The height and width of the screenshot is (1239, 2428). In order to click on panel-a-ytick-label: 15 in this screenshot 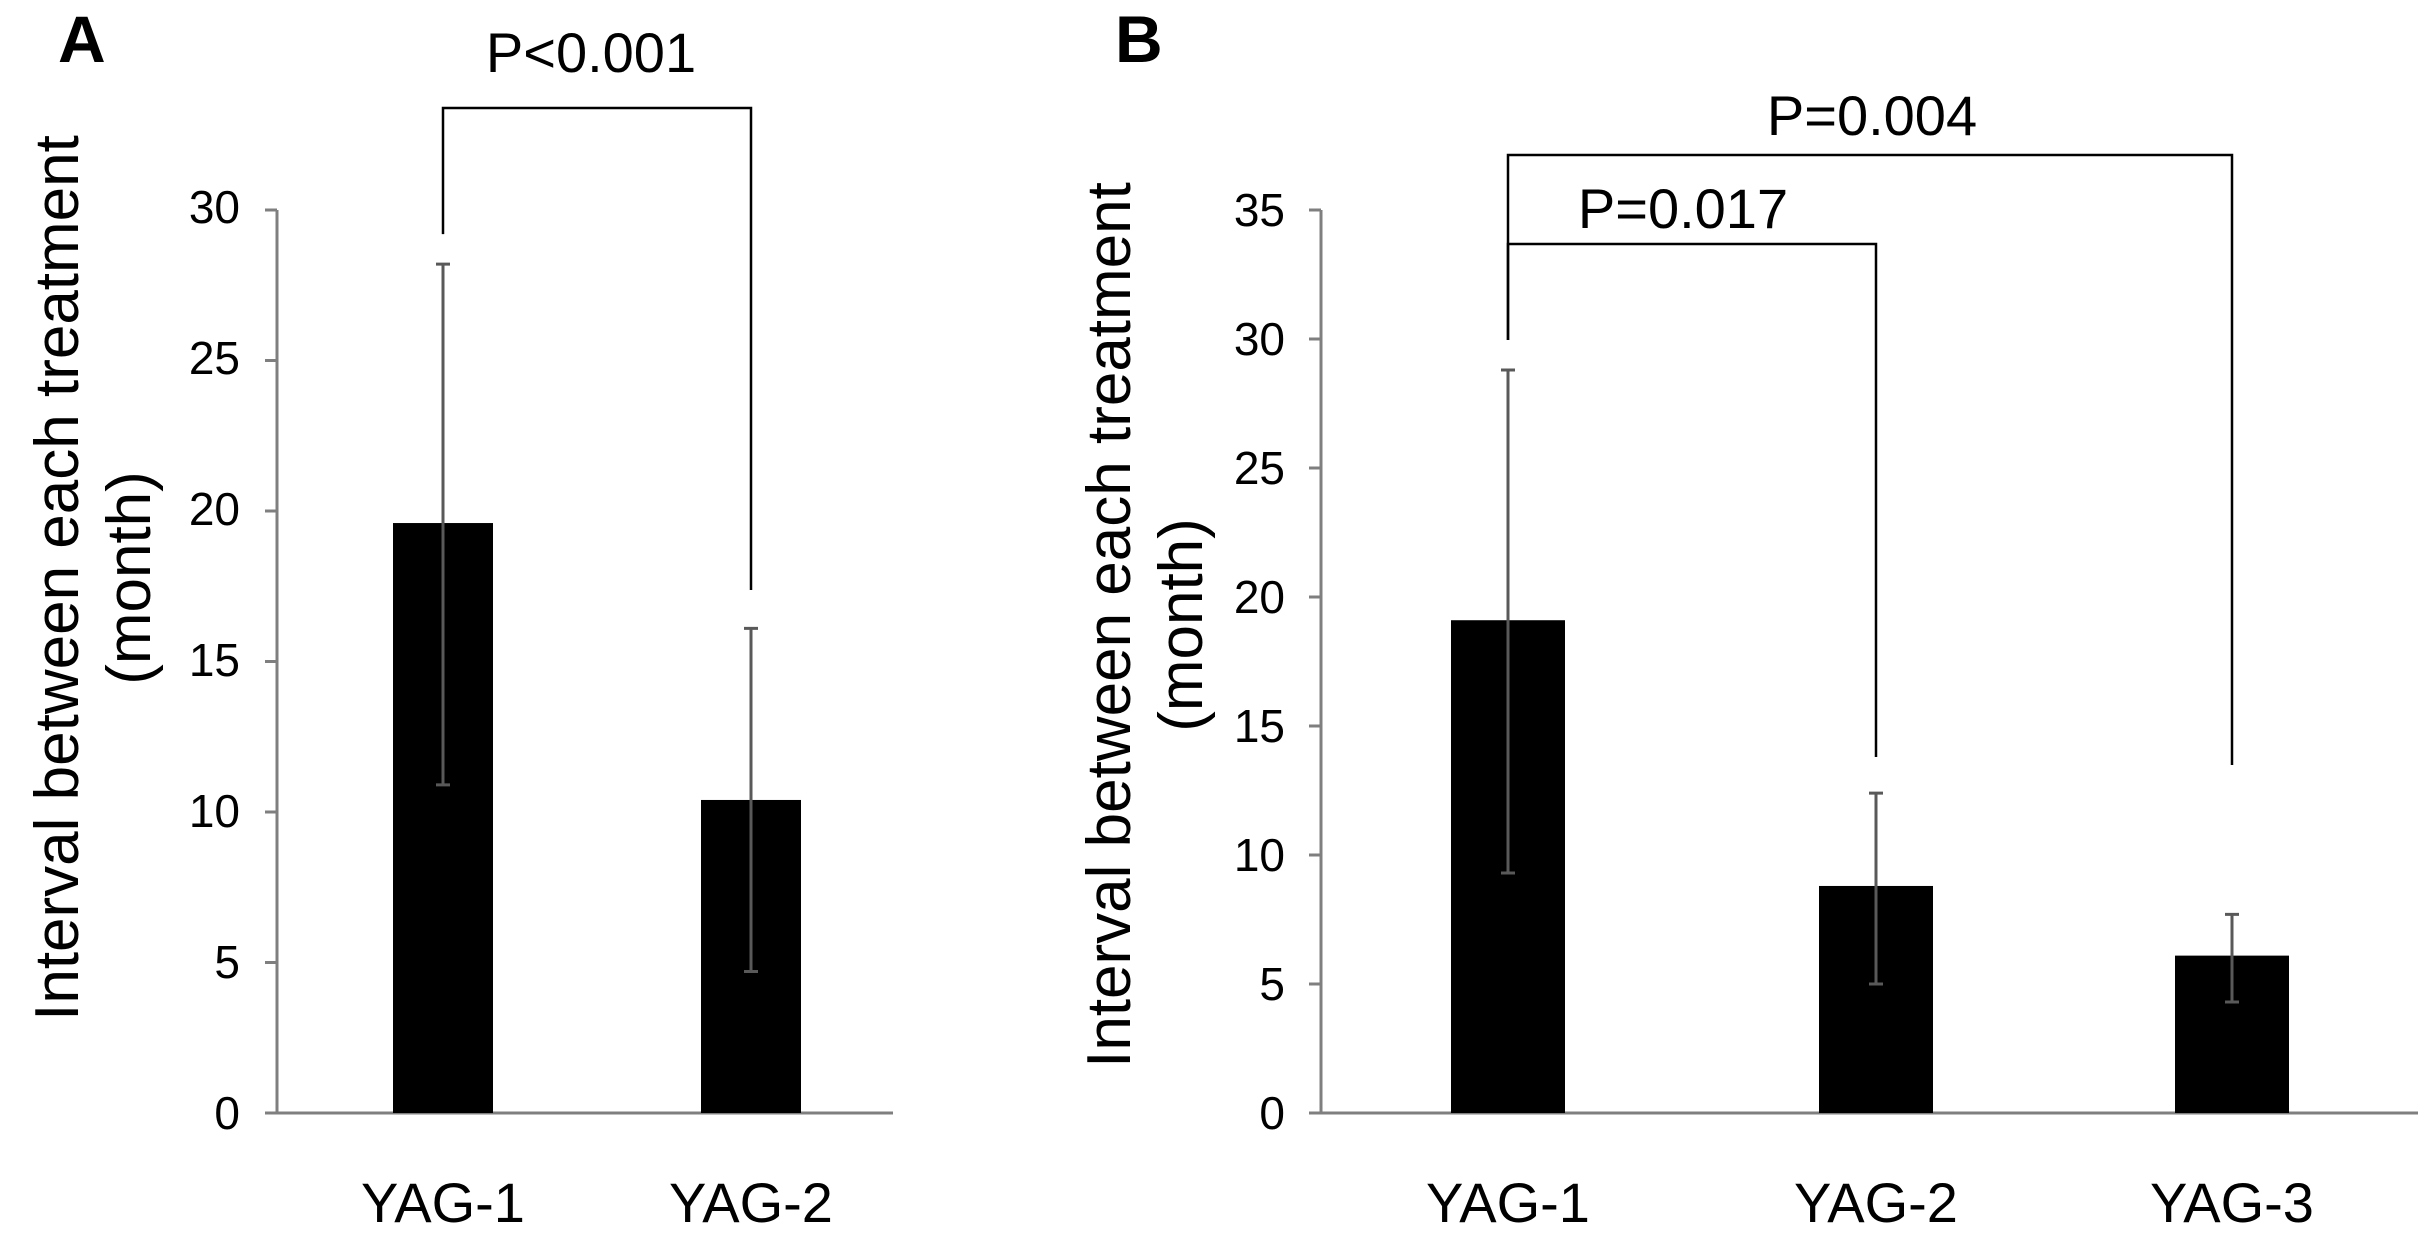, I will do `click(214, 660)`.